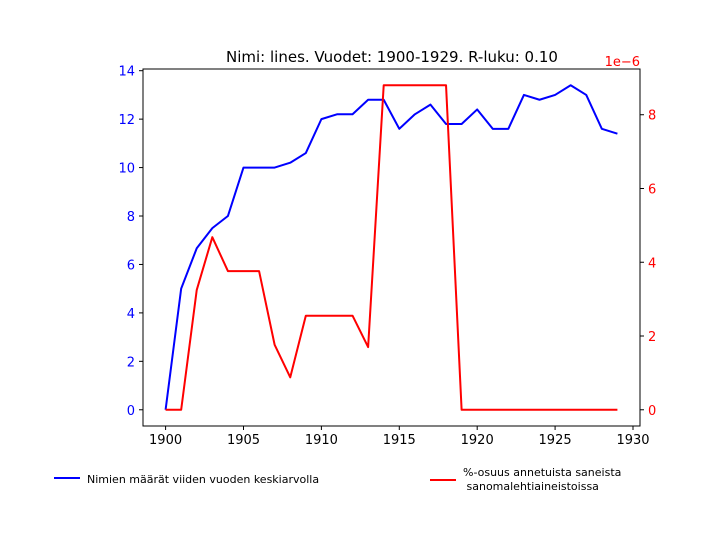 The width and height of the screenshot is (709, 552). Describe the element at coordinates (203, 479) in the screenshot. I see `legend-label-name-counts: Nimien määrät viiden vuoden keskiarvolla` at that location.